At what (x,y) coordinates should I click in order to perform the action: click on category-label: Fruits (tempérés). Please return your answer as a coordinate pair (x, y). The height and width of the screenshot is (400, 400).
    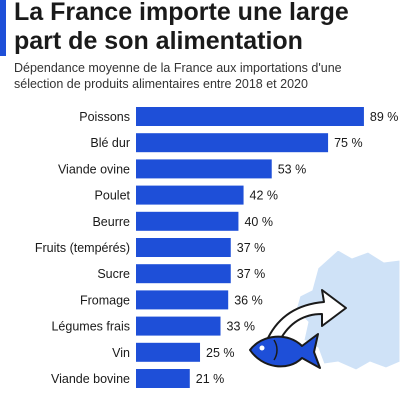
    Looking at the image, I should click on (82, 248).